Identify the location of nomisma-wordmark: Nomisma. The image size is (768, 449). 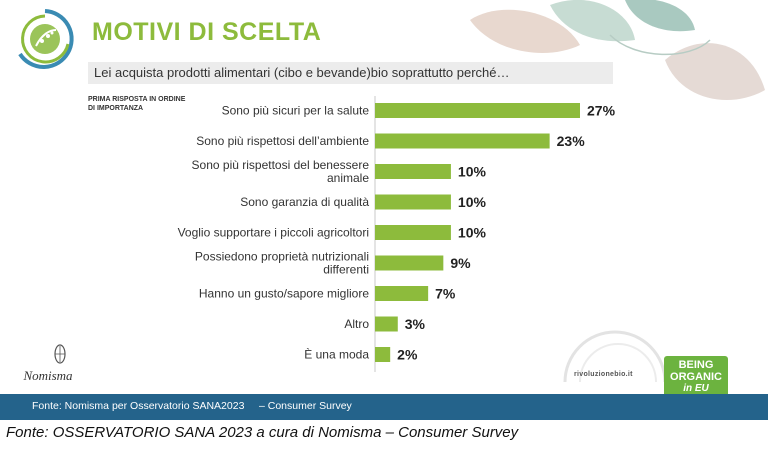
(48, 375).